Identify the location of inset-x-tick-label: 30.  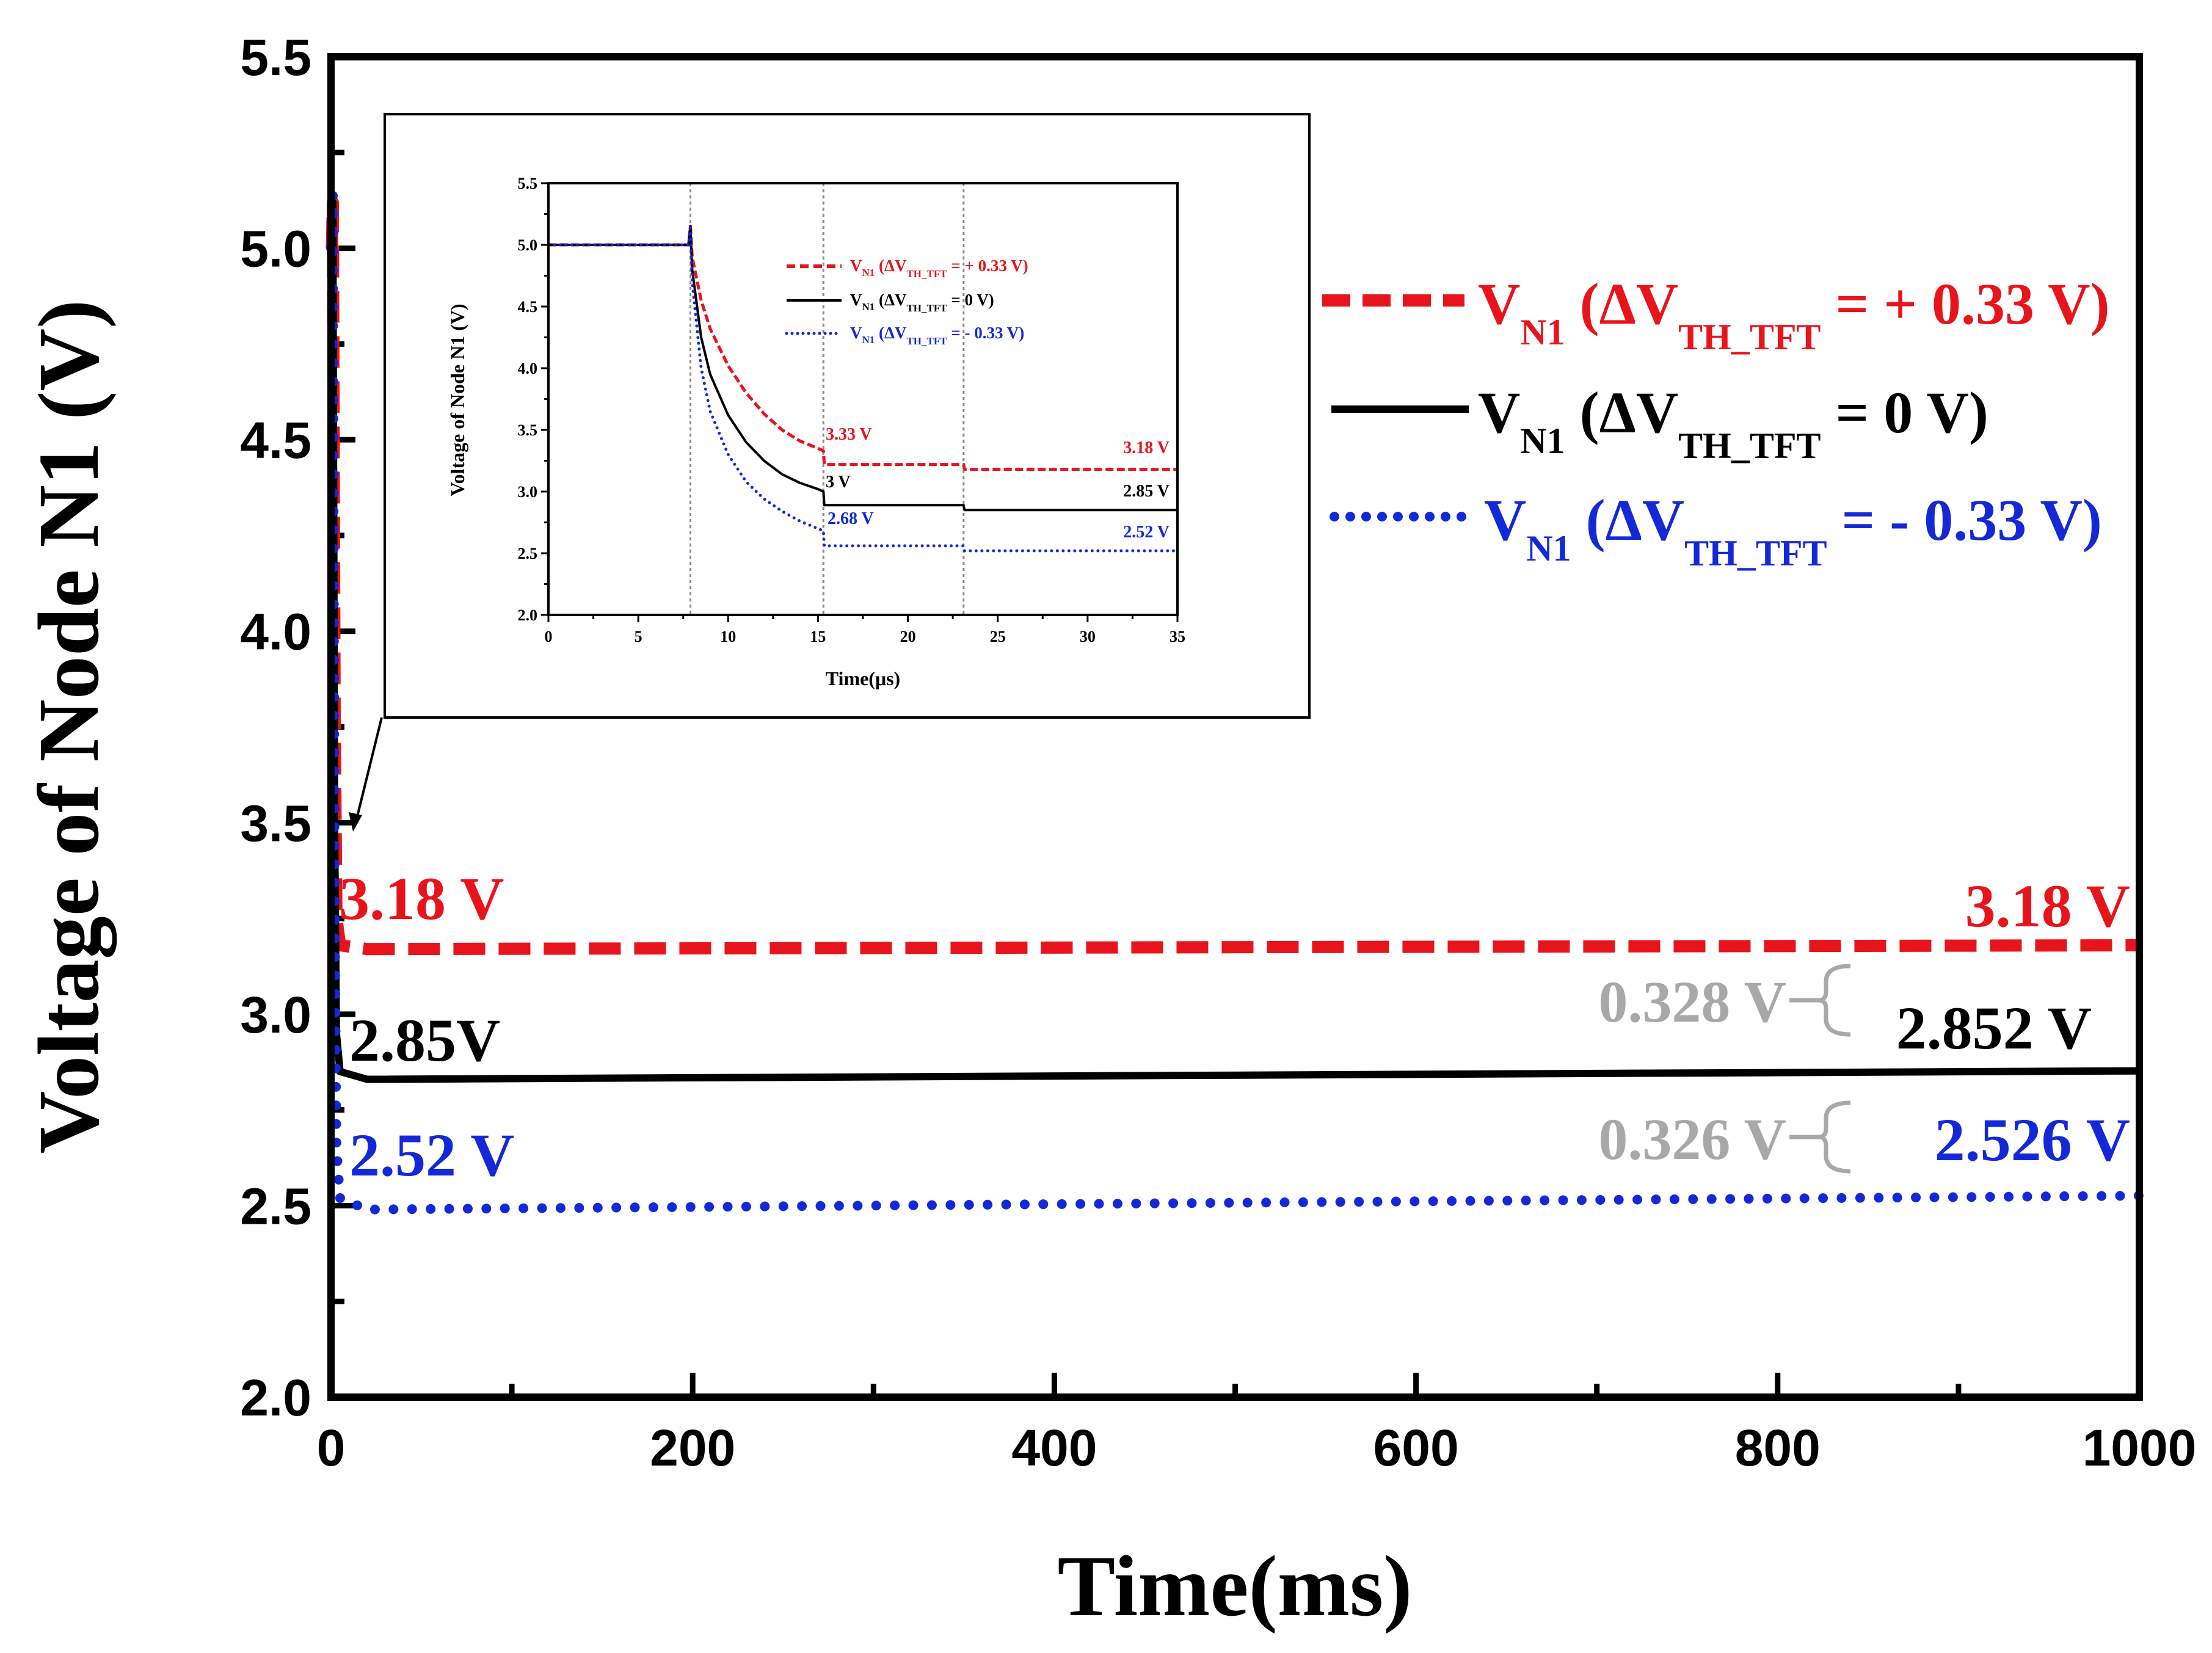
(1088, 636).